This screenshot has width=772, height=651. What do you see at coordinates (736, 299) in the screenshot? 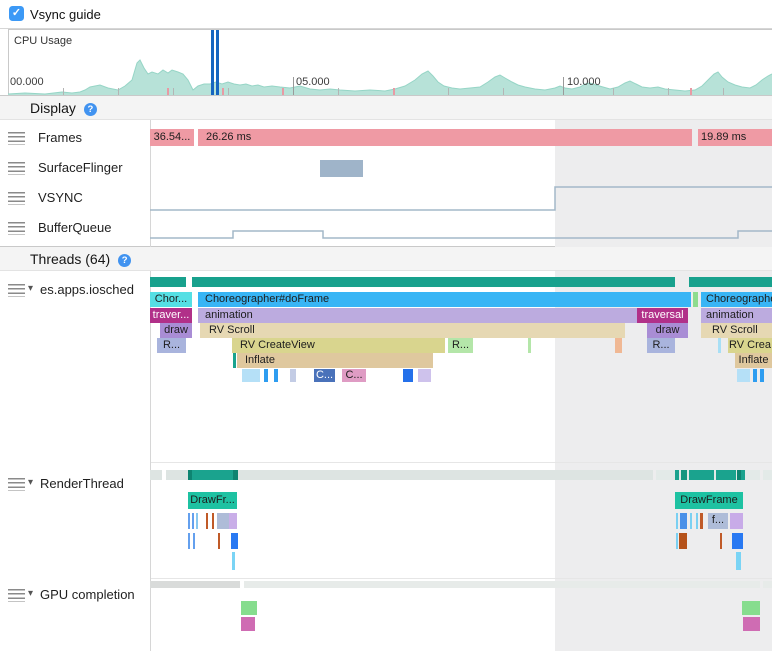
I see `trace-span: Choreographe` at bounding box center [736, 299].